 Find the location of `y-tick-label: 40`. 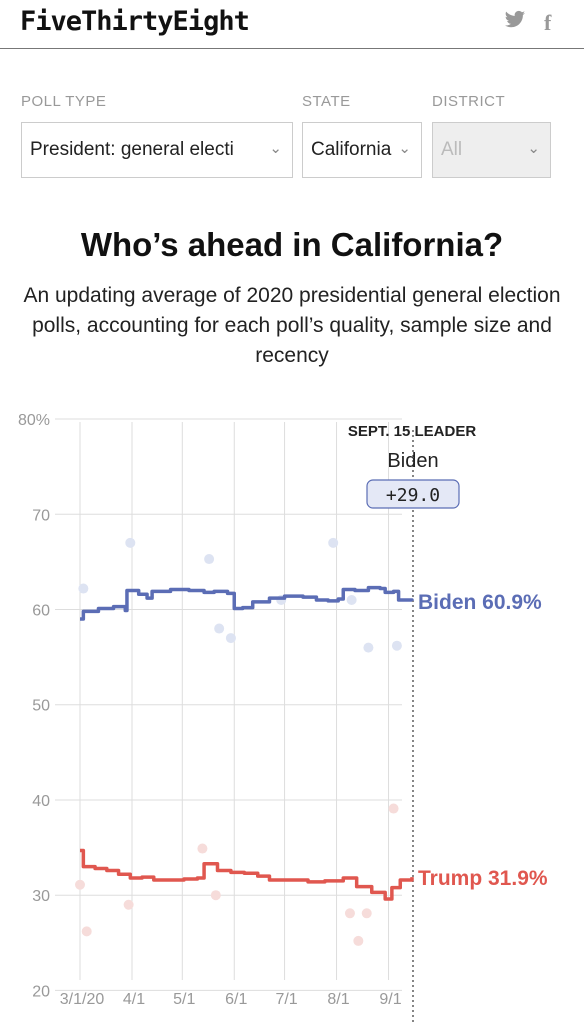

y-tick-label: 40 is located at coordinates (41, 801).